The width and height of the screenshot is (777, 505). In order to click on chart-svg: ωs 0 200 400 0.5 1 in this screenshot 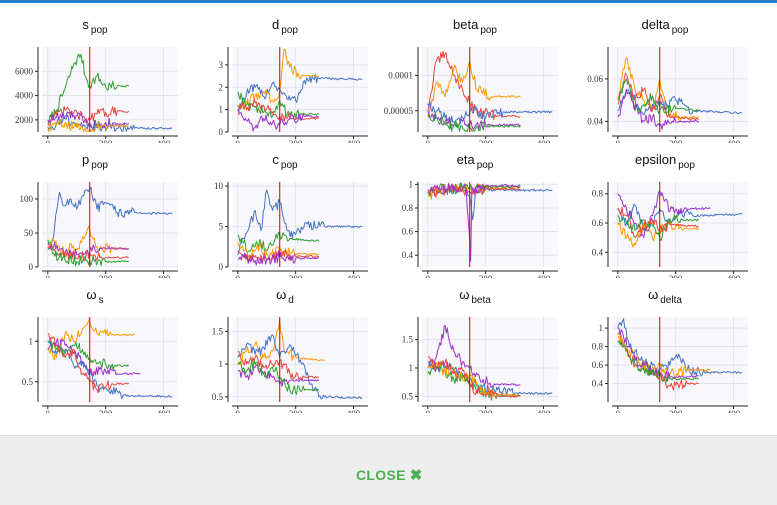, I will do `click(100, 350)`.